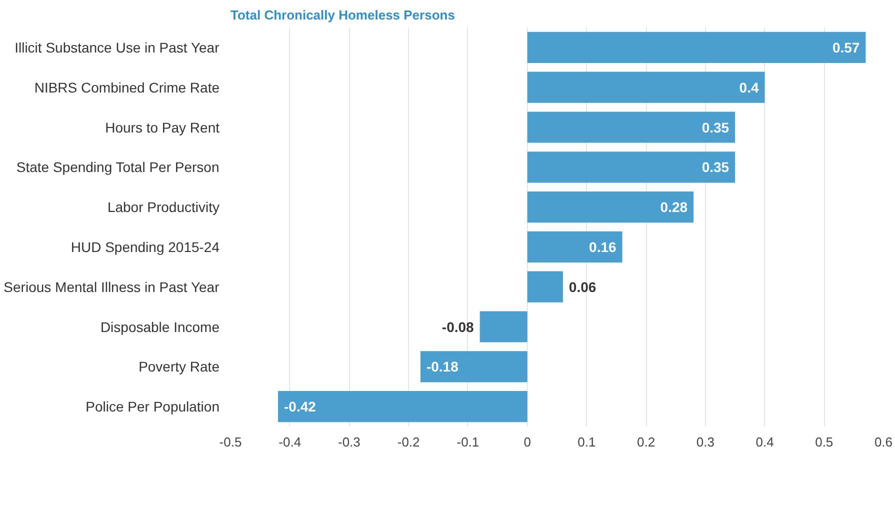 The height and width of the screenshot is (521, 895). I want to click on y-tick-label: Labor Productivity, so click(163, 207).